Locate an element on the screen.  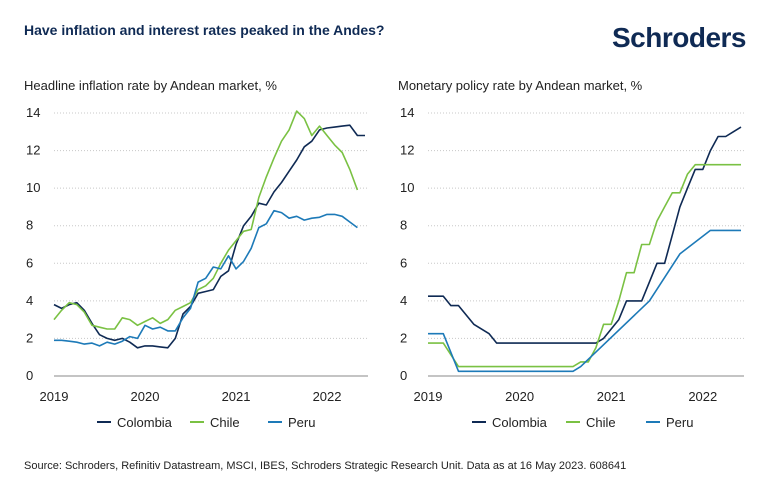
schroders-logo: Schroders is located at coordinates (679, 37).